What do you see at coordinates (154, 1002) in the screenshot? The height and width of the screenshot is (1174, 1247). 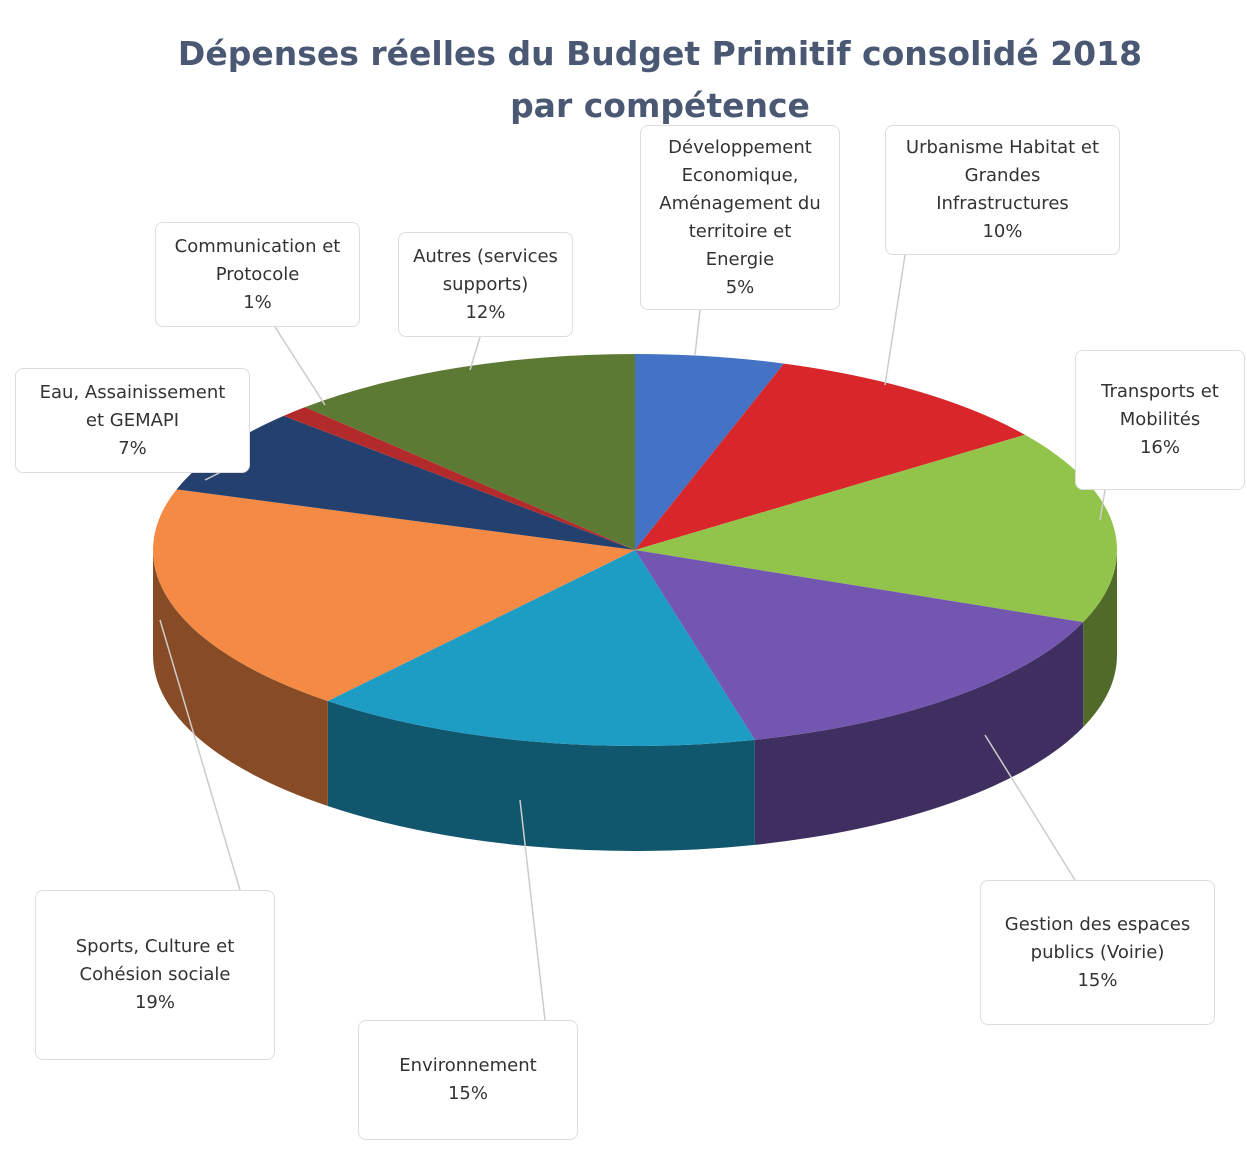 I see `value-label: 19%` at bounding box center [154, 1002].